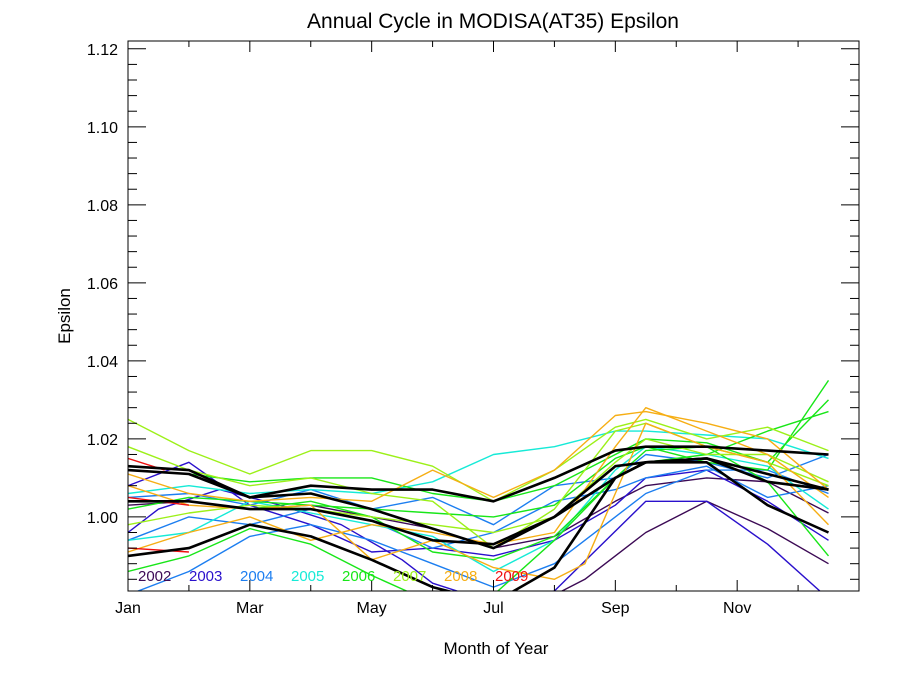 This screenshot has width=900, height=675. What do you see at coordinates (358, 576) in the screenshot?
I see `legend-entry-2006: 2006` at bounding box center [358, 576].